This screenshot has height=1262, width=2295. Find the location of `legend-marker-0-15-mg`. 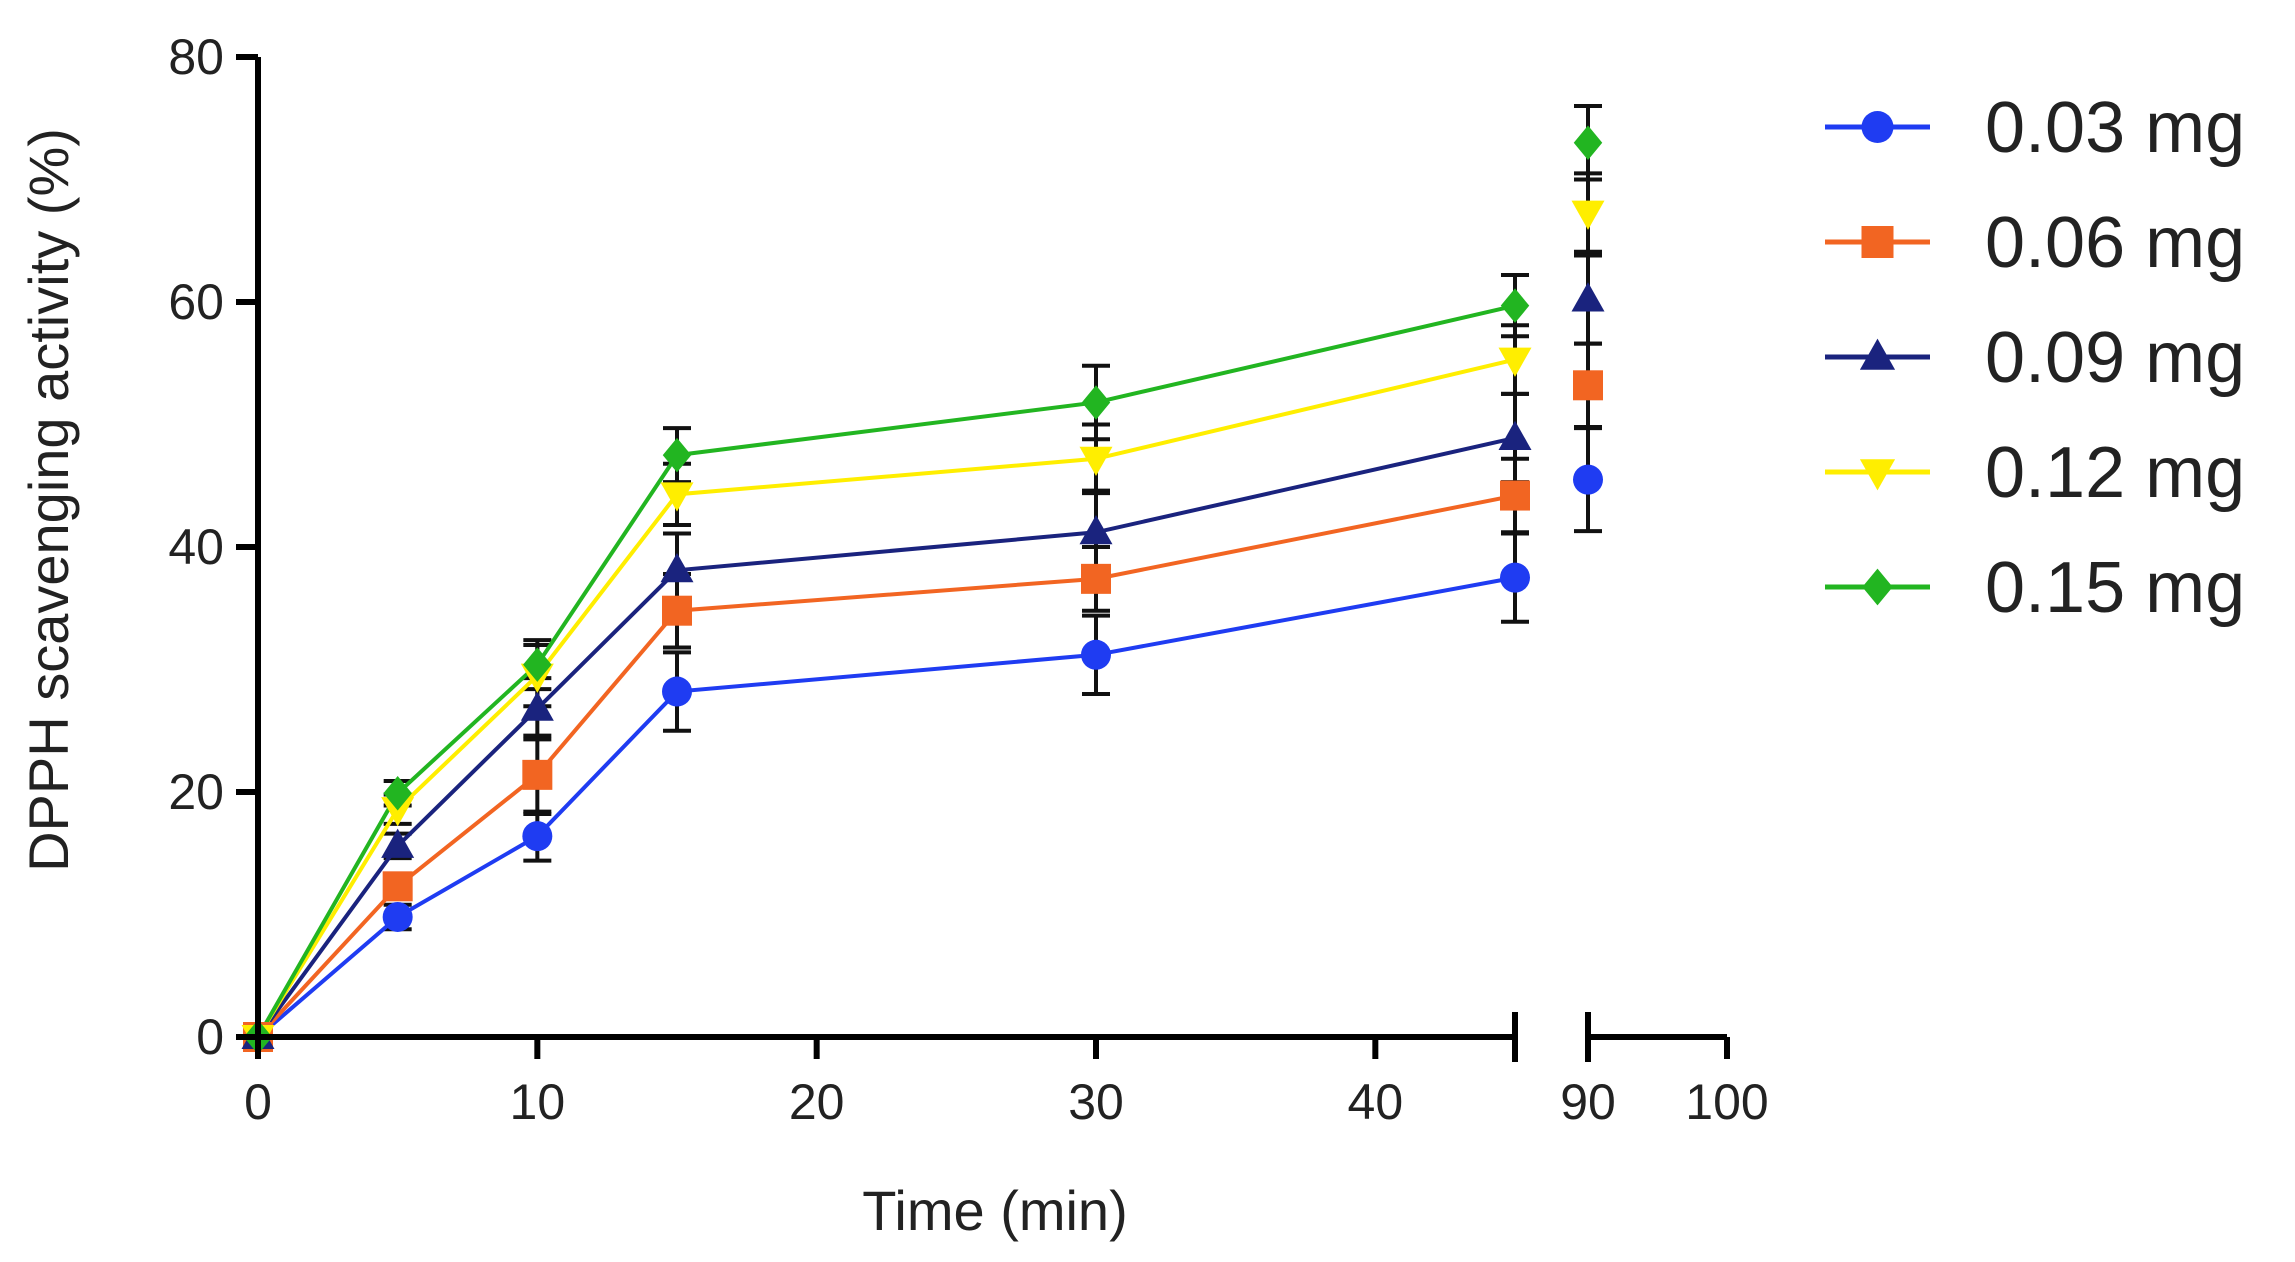

legend-marker-0-15-mg is located at coordinates (1877, 587).